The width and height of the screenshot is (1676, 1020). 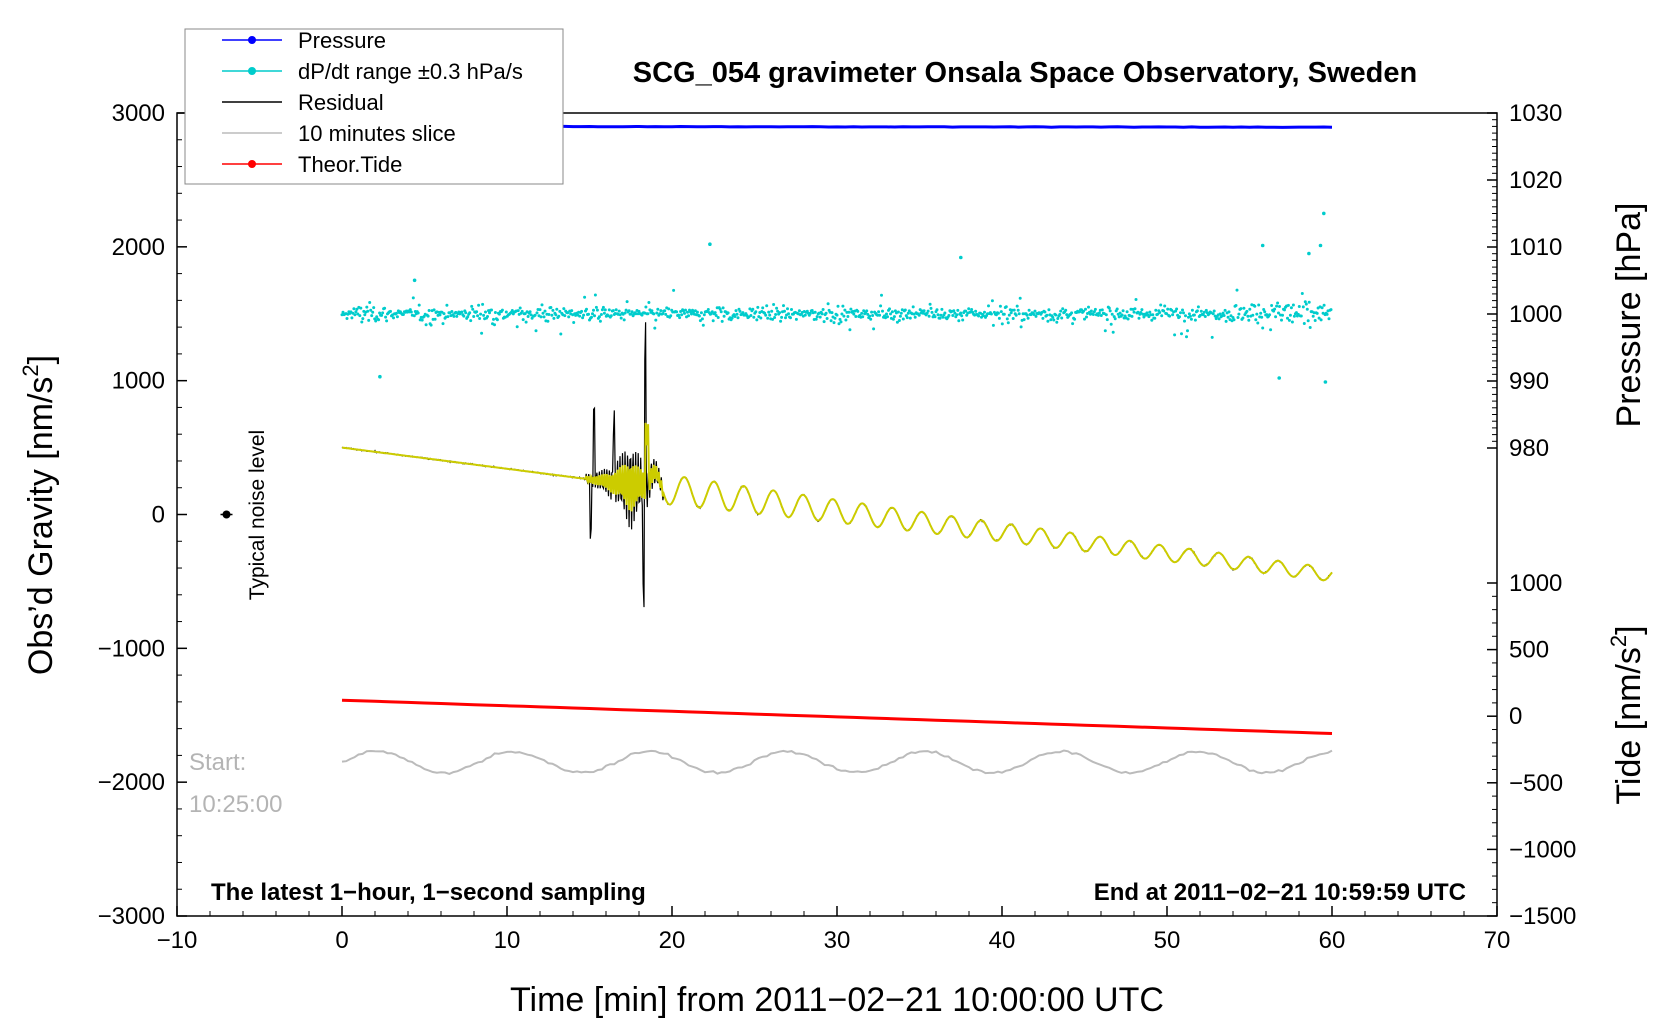 What do you see at coordinates (837, 716) in the screenshot?
I see `tide-series-line` at bounding box center [837, 716].